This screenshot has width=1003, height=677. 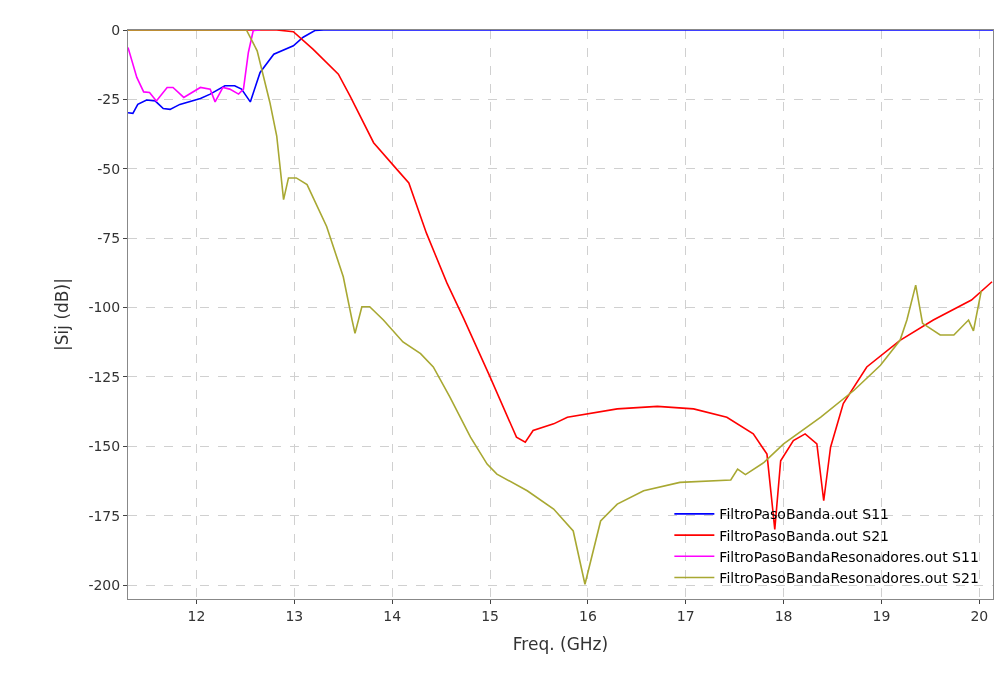 What do you see at coordinates (109, 168) in the screenshot?
I see `y-tick-label: -50` at bounding box center [109, 168].